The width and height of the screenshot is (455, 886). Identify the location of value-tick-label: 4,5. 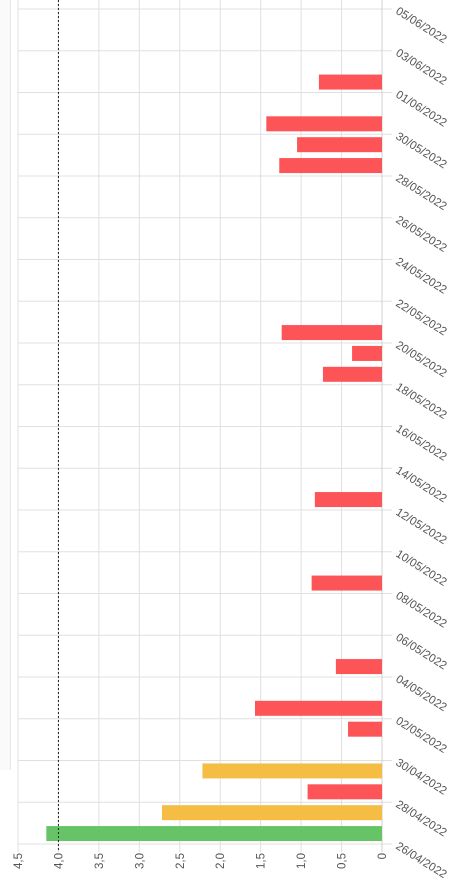
(19, 861).